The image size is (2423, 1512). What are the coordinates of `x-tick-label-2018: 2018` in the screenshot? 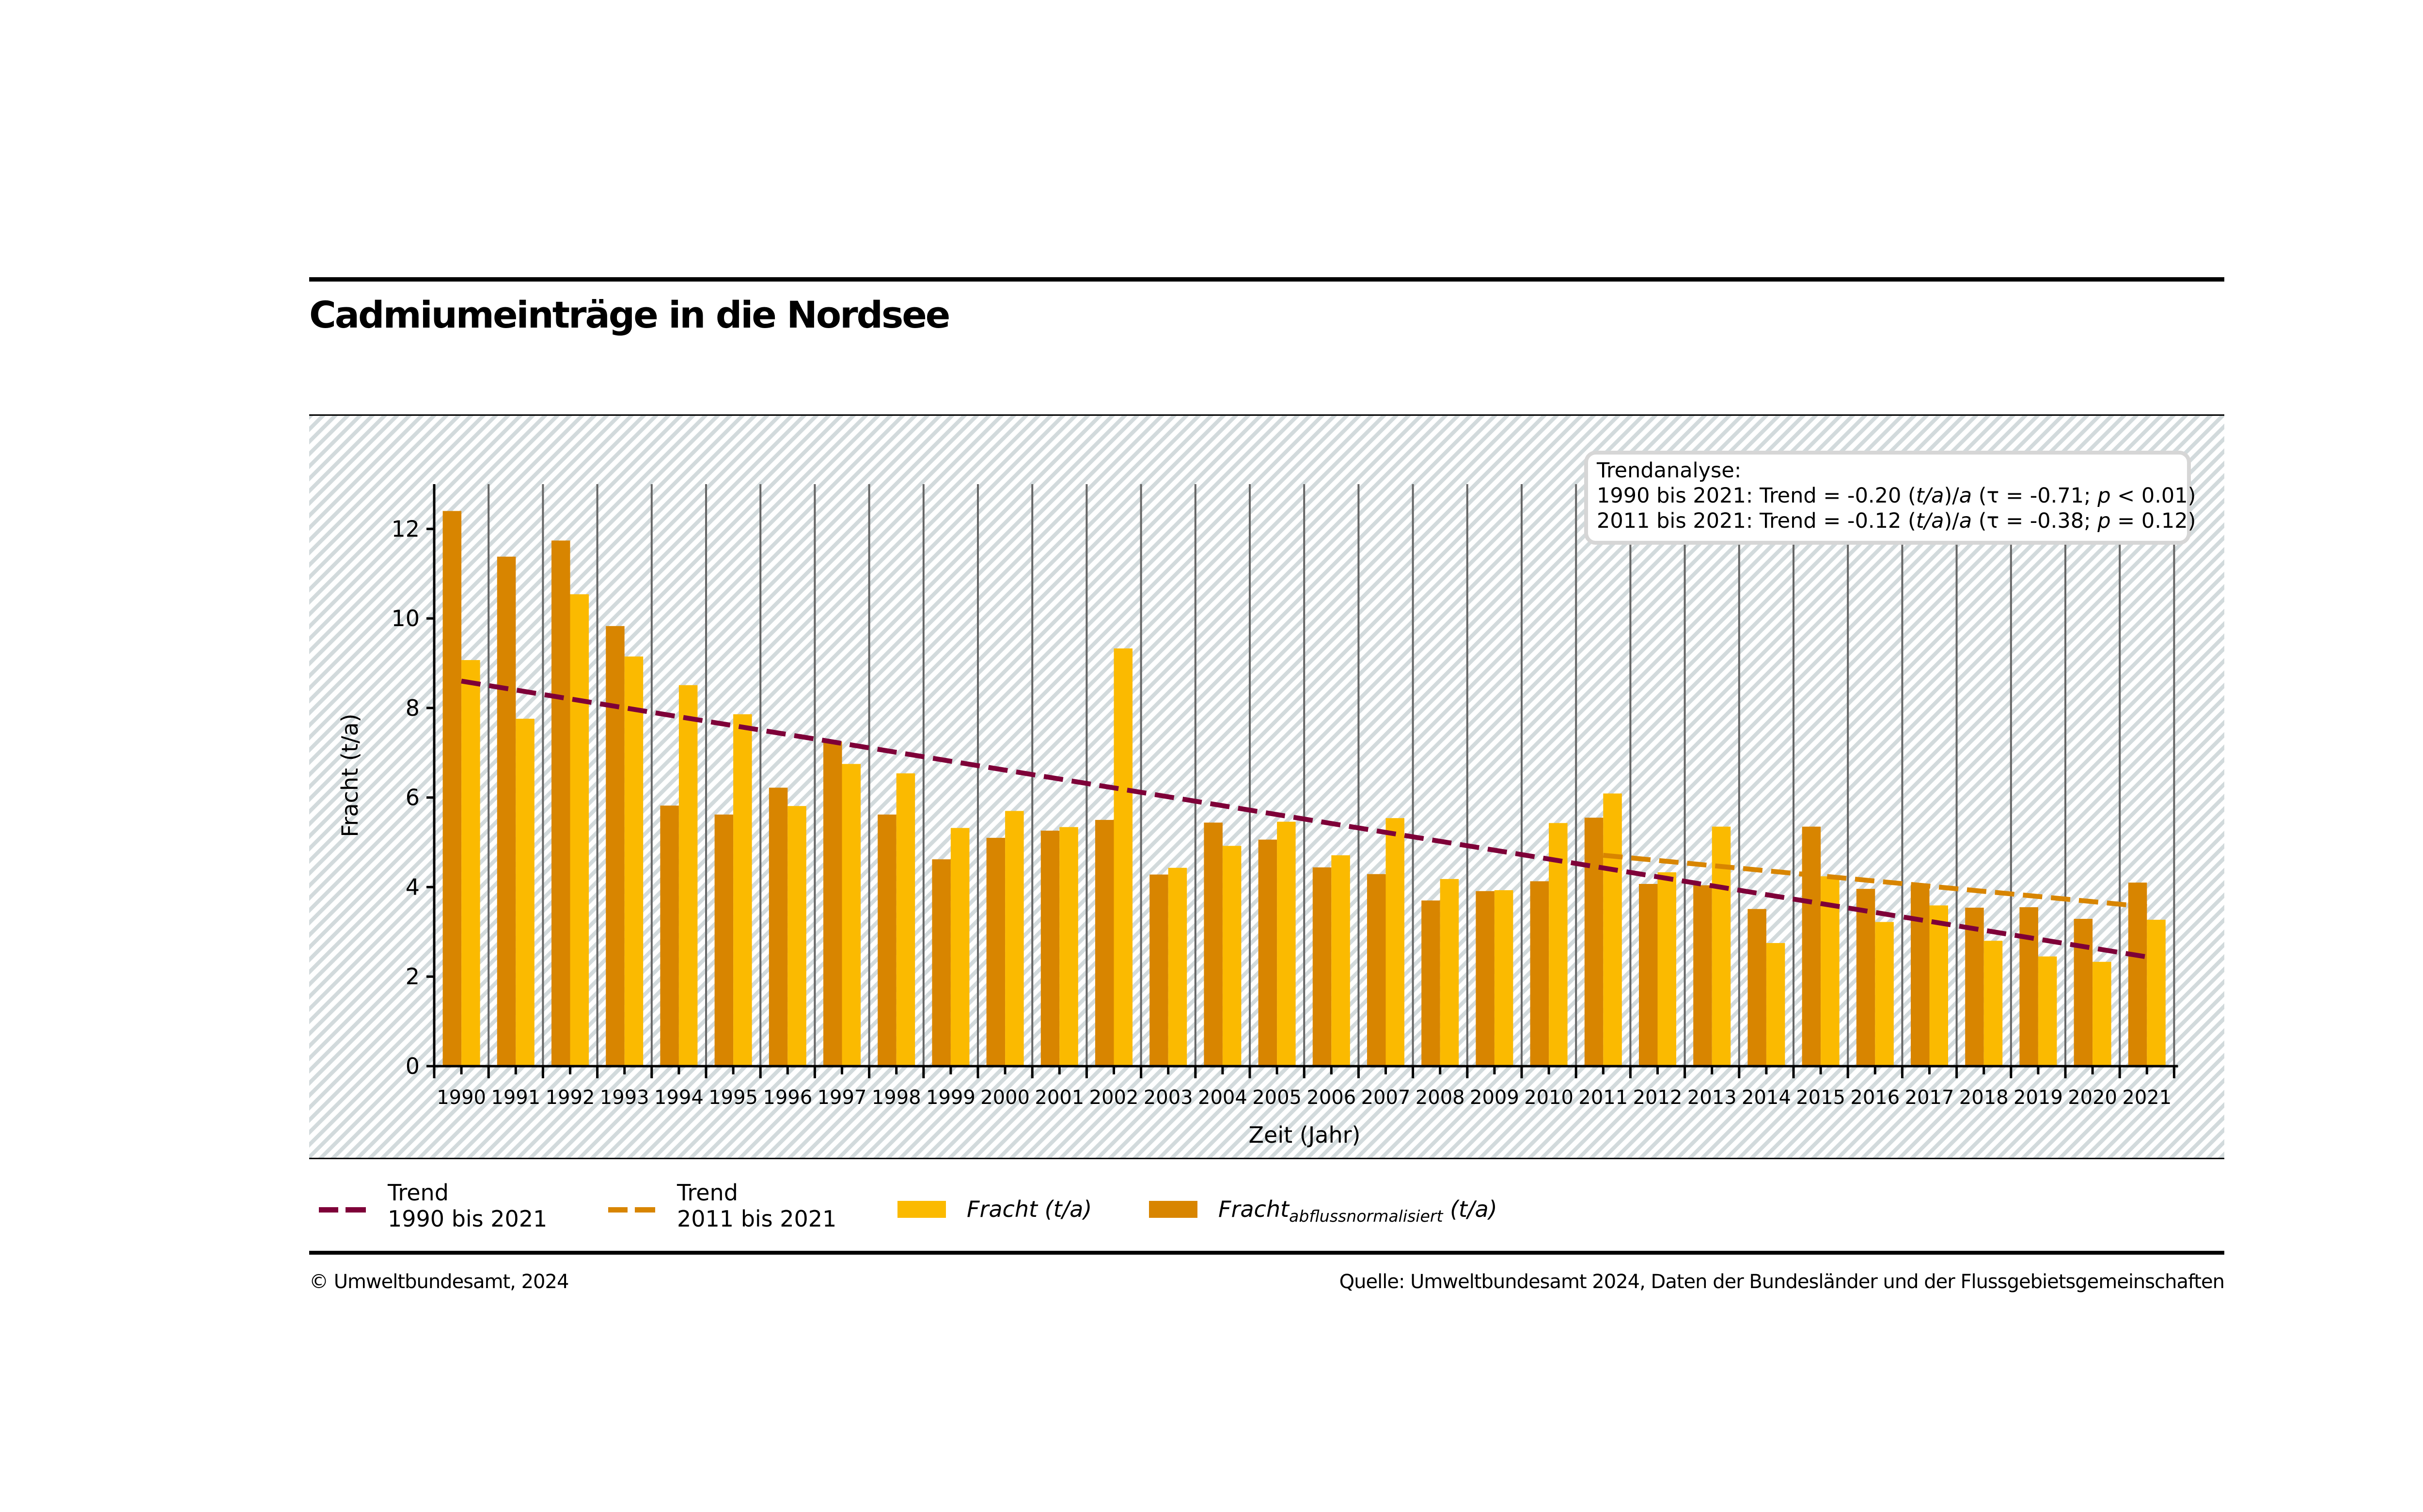 It's located at (1984, 1098).